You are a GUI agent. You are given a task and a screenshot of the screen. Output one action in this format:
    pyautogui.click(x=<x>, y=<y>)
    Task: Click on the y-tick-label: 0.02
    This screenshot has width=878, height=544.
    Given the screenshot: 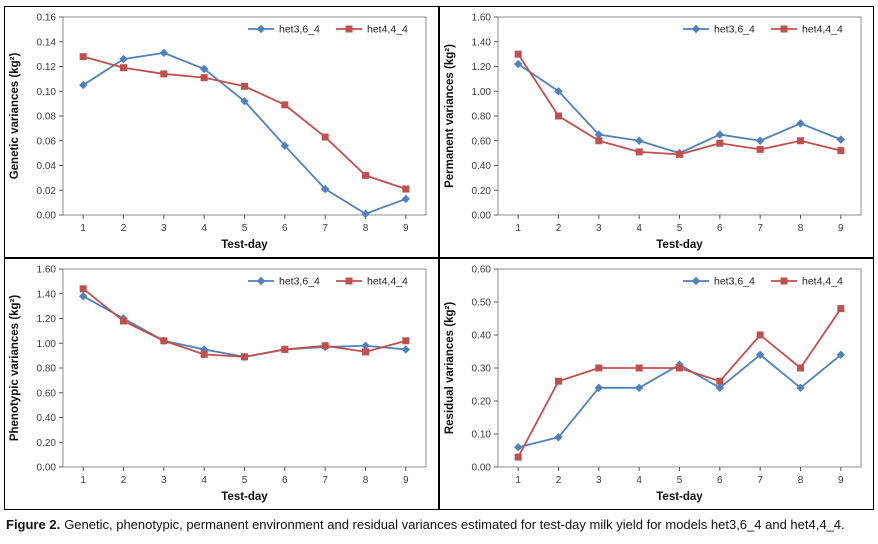 What is the action you would take?
    pyautogui.click(x=47, y=191)
    